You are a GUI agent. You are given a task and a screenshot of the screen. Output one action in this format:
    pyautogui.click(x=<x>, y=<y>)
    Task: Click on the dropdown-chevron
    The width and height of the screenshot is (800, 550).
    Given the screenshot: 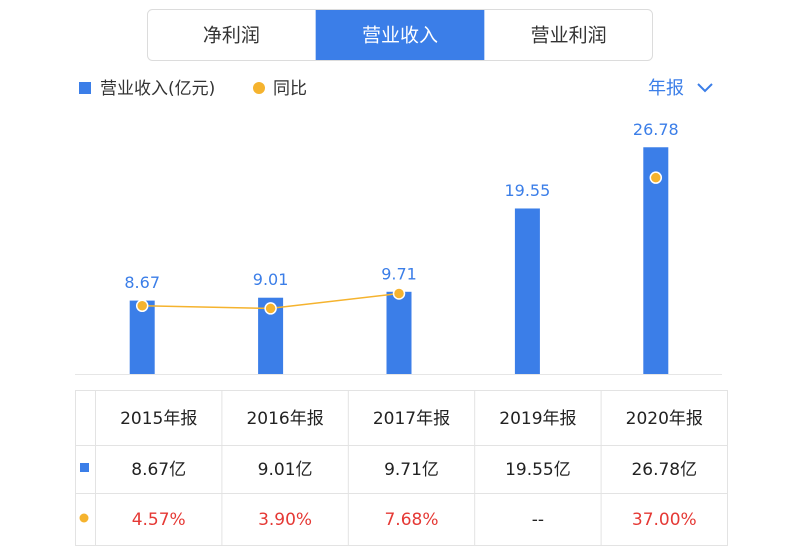 What is the action you would take?
    pyautogui.click(x=705, y=88)
    